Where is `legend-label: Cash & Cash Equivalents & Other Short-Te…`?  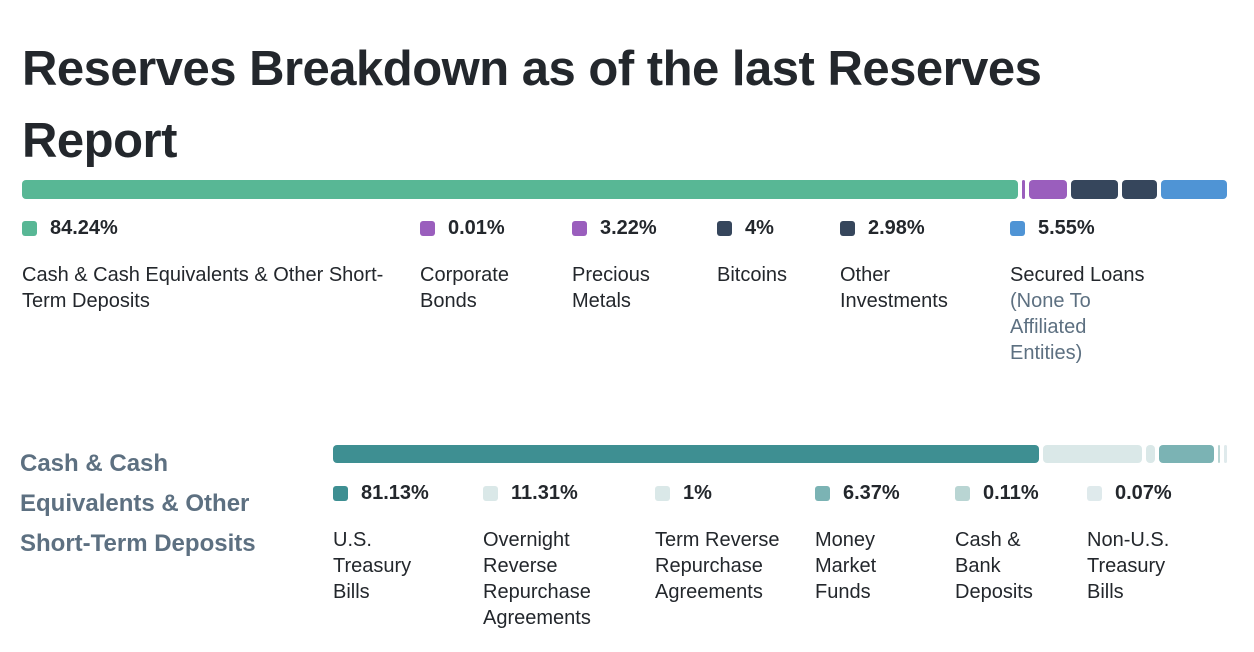
legend-label: Cash & Cash Equivalents & Other Short-Te… is located at coordinates (203, 288).